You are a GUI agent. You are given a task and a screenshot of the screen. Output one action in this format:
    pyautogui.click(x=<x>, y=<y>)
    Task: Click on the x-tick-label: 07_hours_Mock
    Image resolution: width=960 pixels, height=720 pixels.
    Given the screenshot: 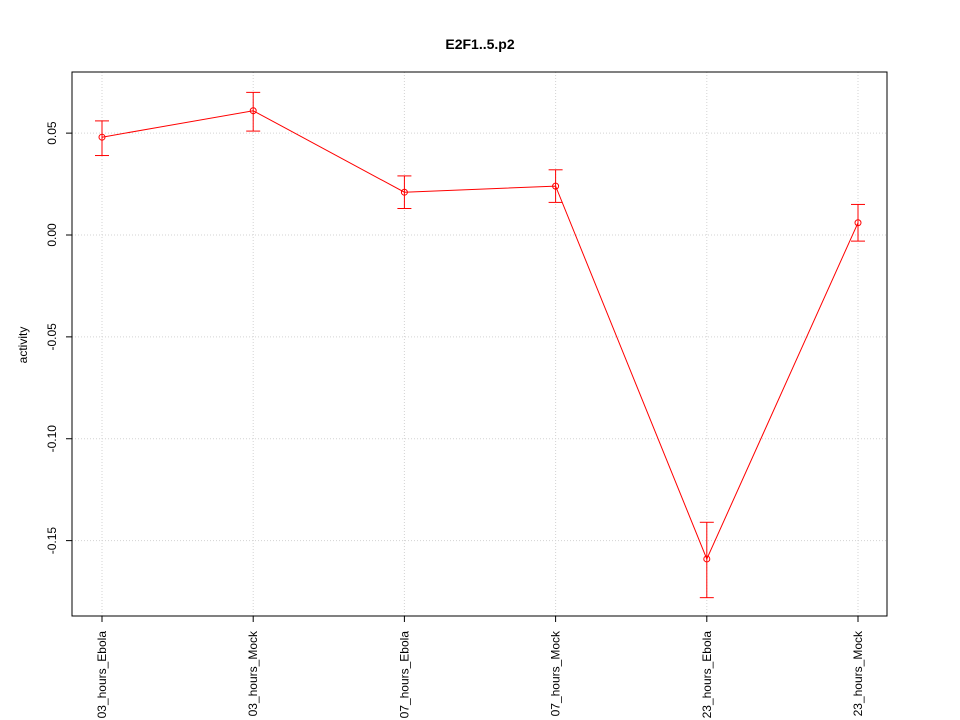 What is the action you would take?
    pyautogui.click(x=556, y=673)
    